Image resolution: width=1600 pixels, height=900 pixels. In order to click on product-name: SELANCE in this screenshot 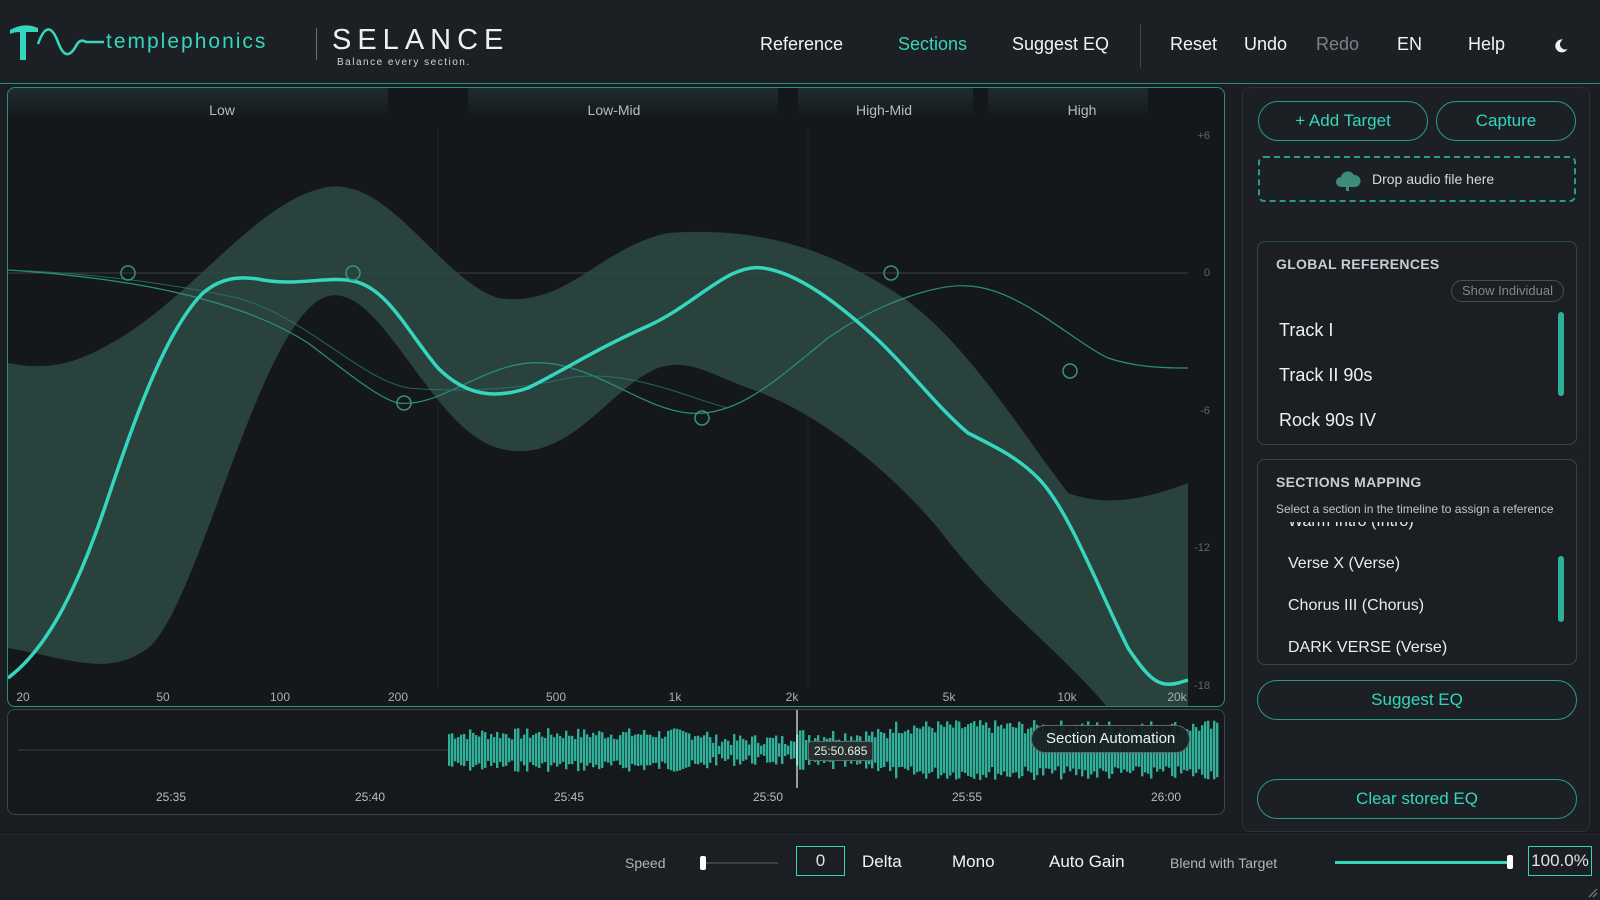, I will do `click(421, 40)`.